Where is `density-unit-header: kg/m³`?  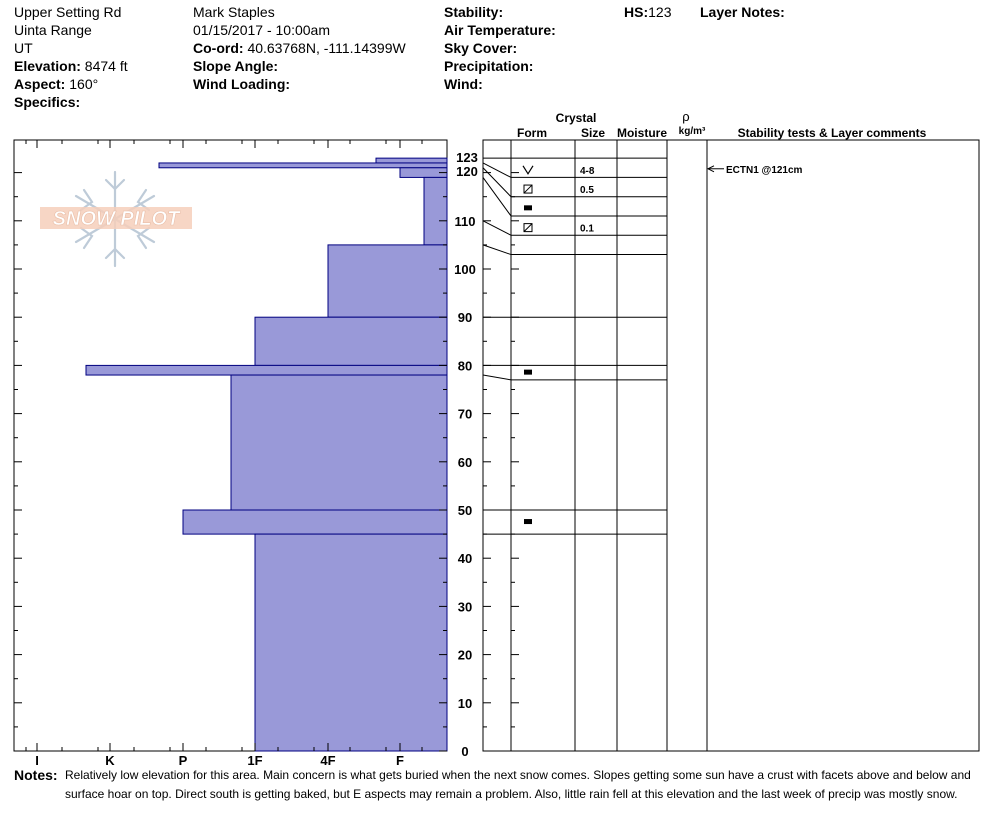
density-unit-header: kg/m³ is located at coordinates (692, 131).